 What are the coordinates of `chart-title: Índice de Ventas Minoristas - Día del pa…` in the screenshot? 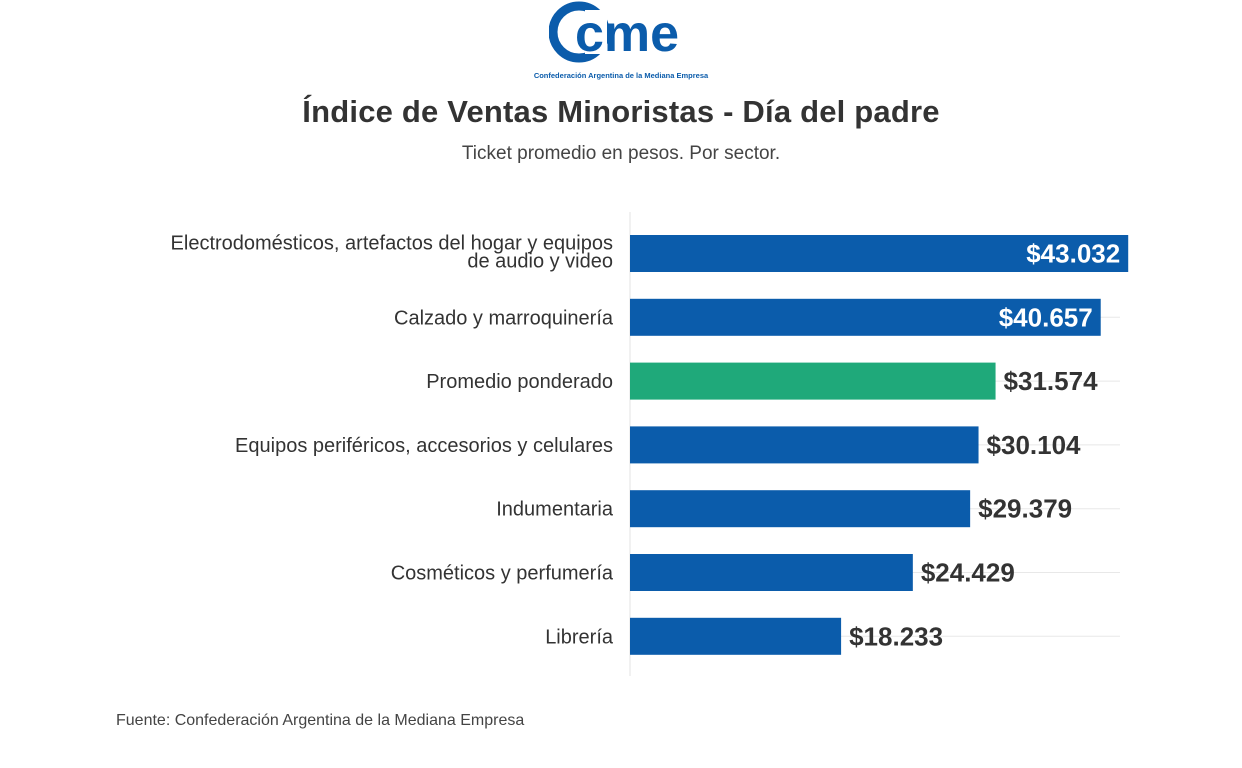 It's located at (621, 111).